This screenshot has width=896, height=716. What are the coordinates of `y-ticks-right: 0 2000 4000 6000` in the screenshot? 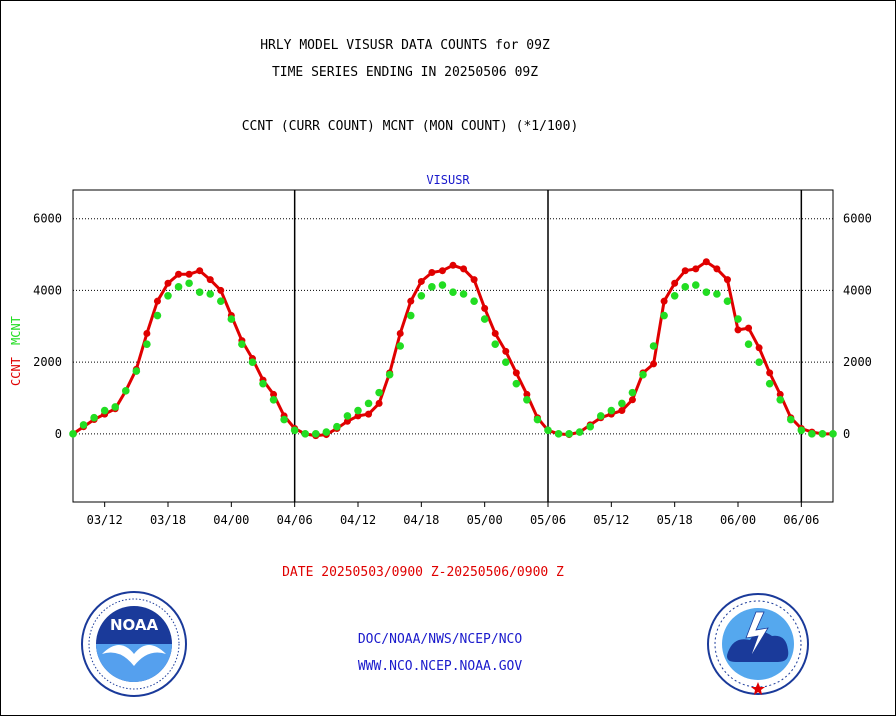 It's located at (857, 326).